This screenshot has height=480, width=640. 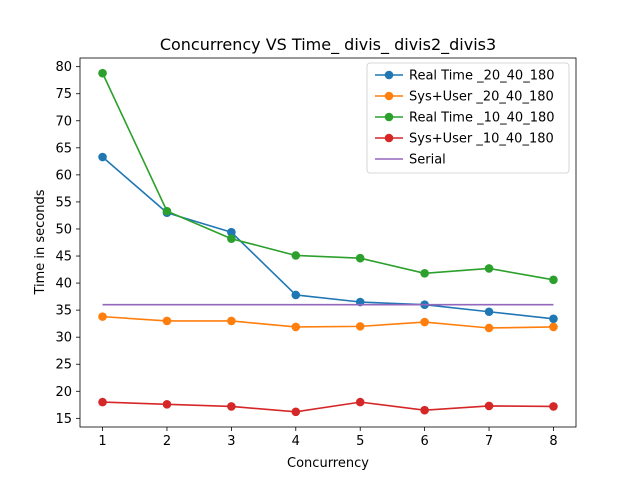 I want to click on y-tick-label: 75, so click(x=63, y=94).